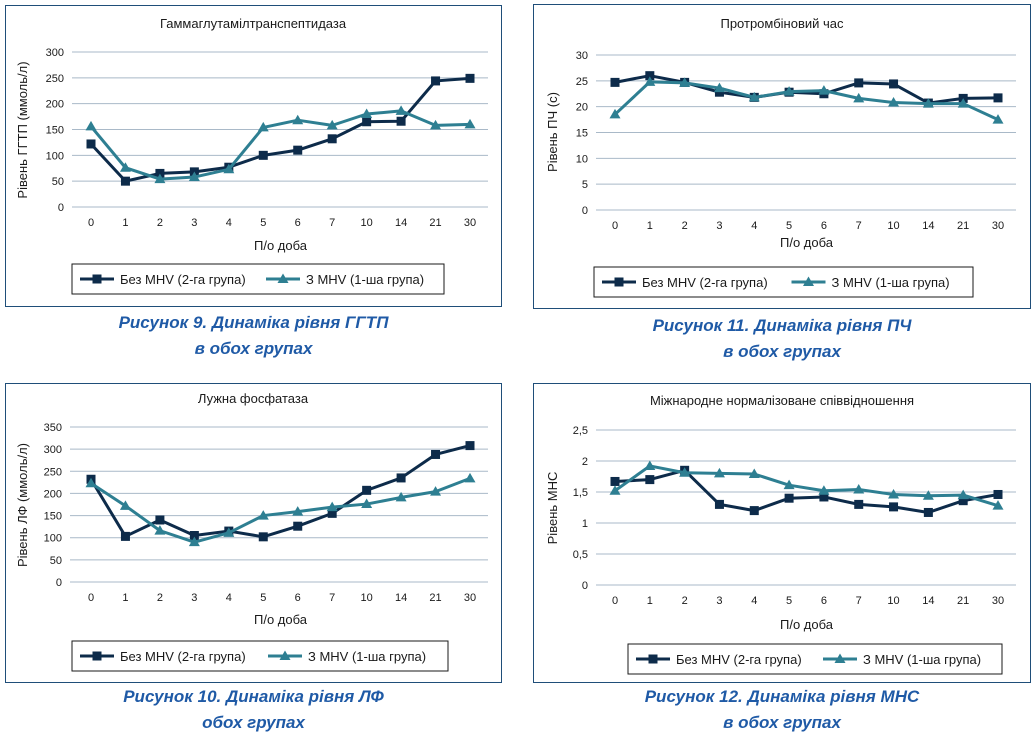  What do you see at coordinates (580, 431) in the screenshot?
I see `y-tick-label: 2,5` at bounding box center [580, 431].